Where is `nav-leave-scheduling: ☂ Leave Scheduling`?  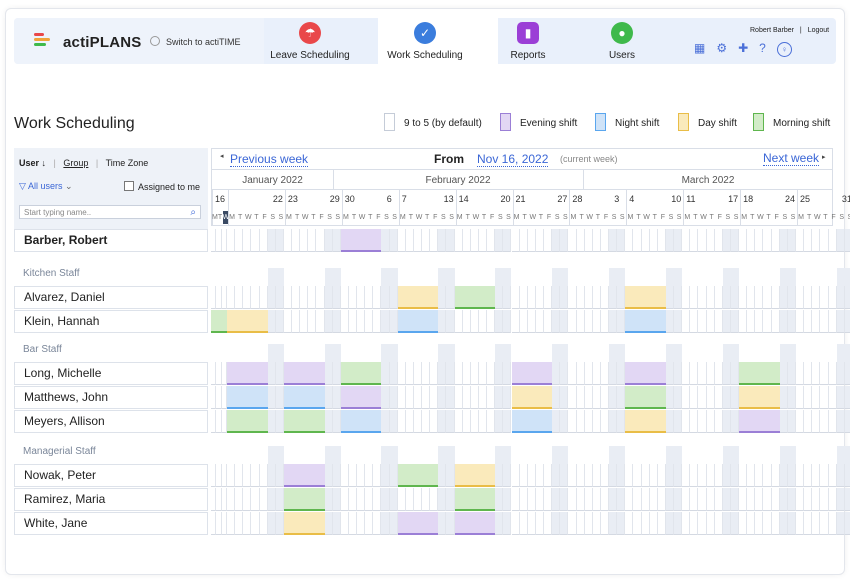 nav-leave-scheduling: ☂ Leave Scheduling is located at coordinates (310, 41).